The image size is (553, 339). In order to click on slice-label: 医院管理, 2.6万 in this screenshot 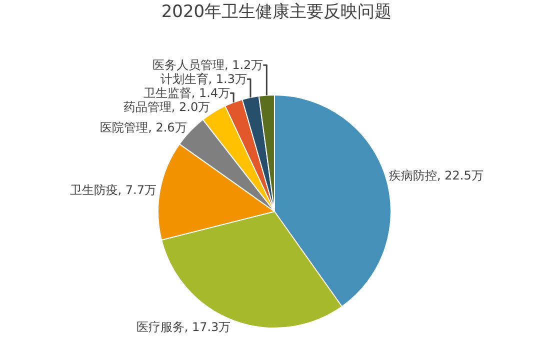, I will do `click(143, 127)`.